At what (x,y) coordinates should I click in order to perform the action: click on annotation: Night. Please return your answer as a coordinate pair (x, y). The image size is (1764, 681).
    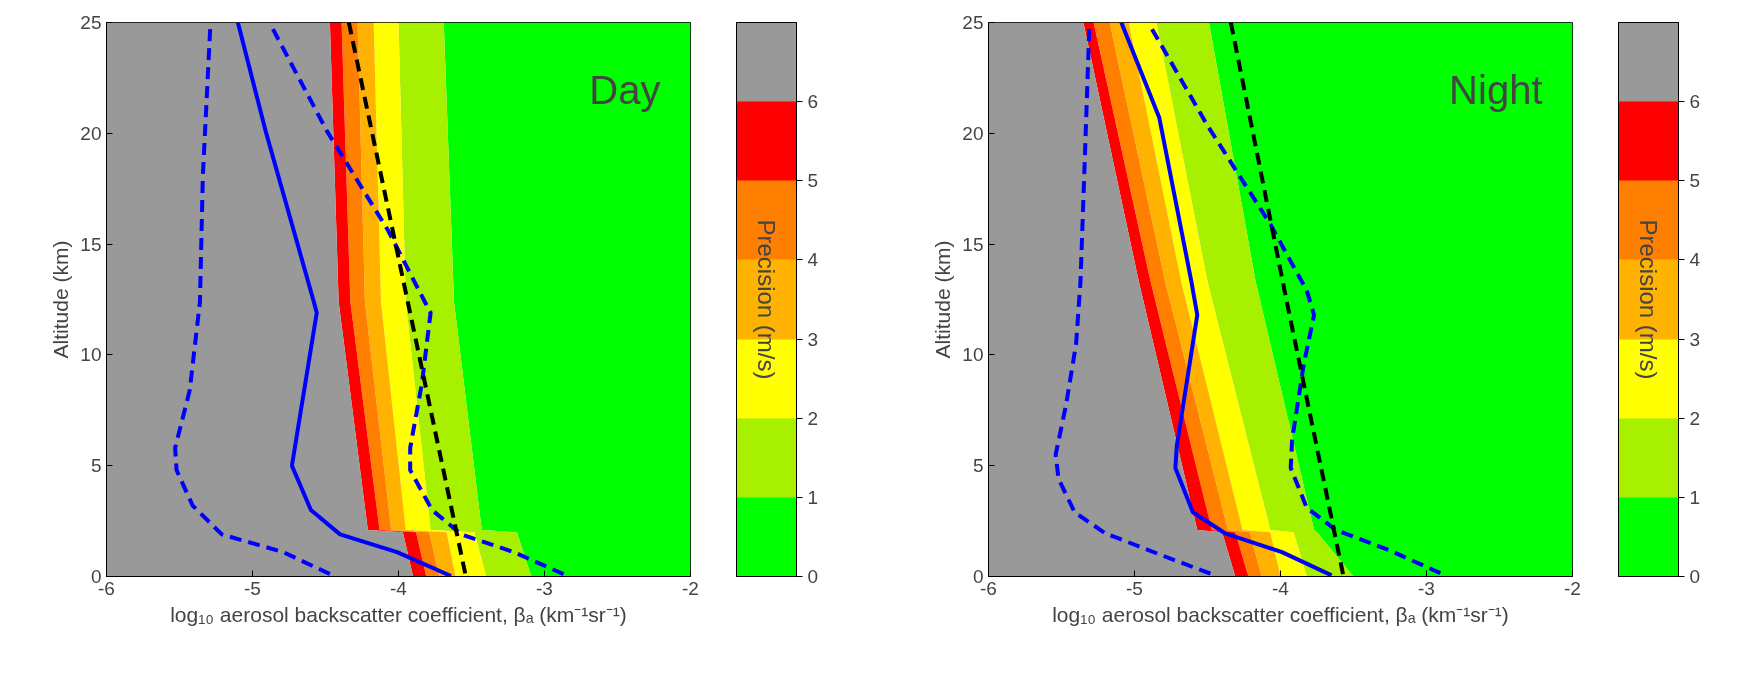
    Looking at the image, I should click on (1496, 89).